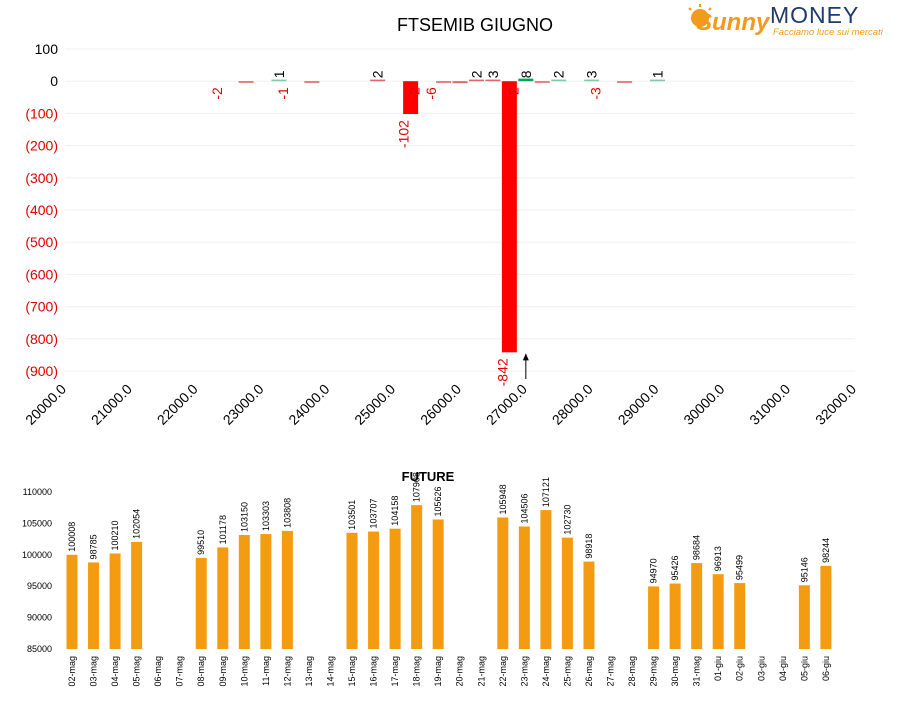 Image resolution: width=900 pixels, height=702 pixels. Describe the element at coordinates (572, 404) in the screenshot. I see `x-tick-label: 28000.0` at that location.